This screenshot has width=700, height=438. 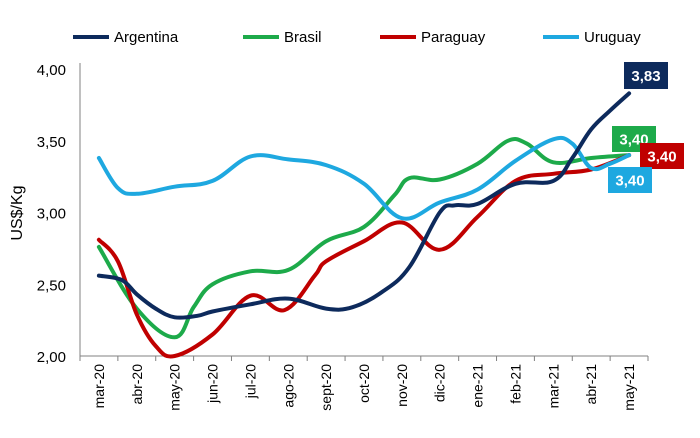 What do you see at coordinates (303, 37) in the screenshot?
I see `legend-label: Brasil` at bounding box center [303, 37].